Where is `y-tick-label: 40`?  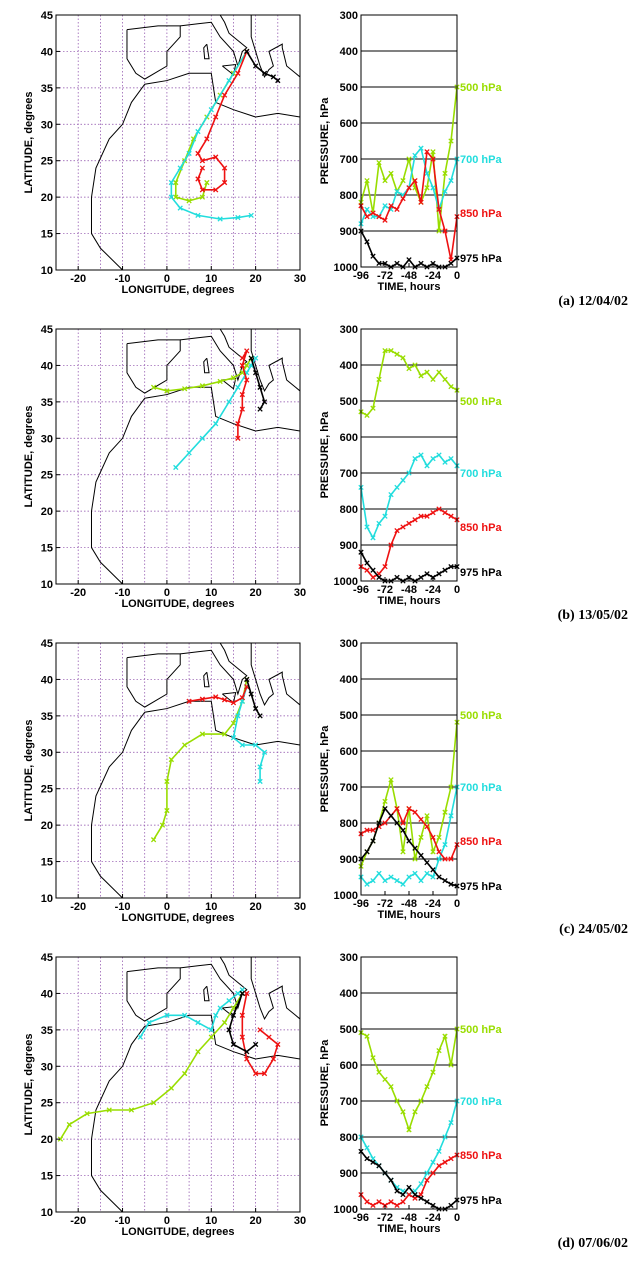 y-tick-label: 40 is located at coordinates (47, 680).